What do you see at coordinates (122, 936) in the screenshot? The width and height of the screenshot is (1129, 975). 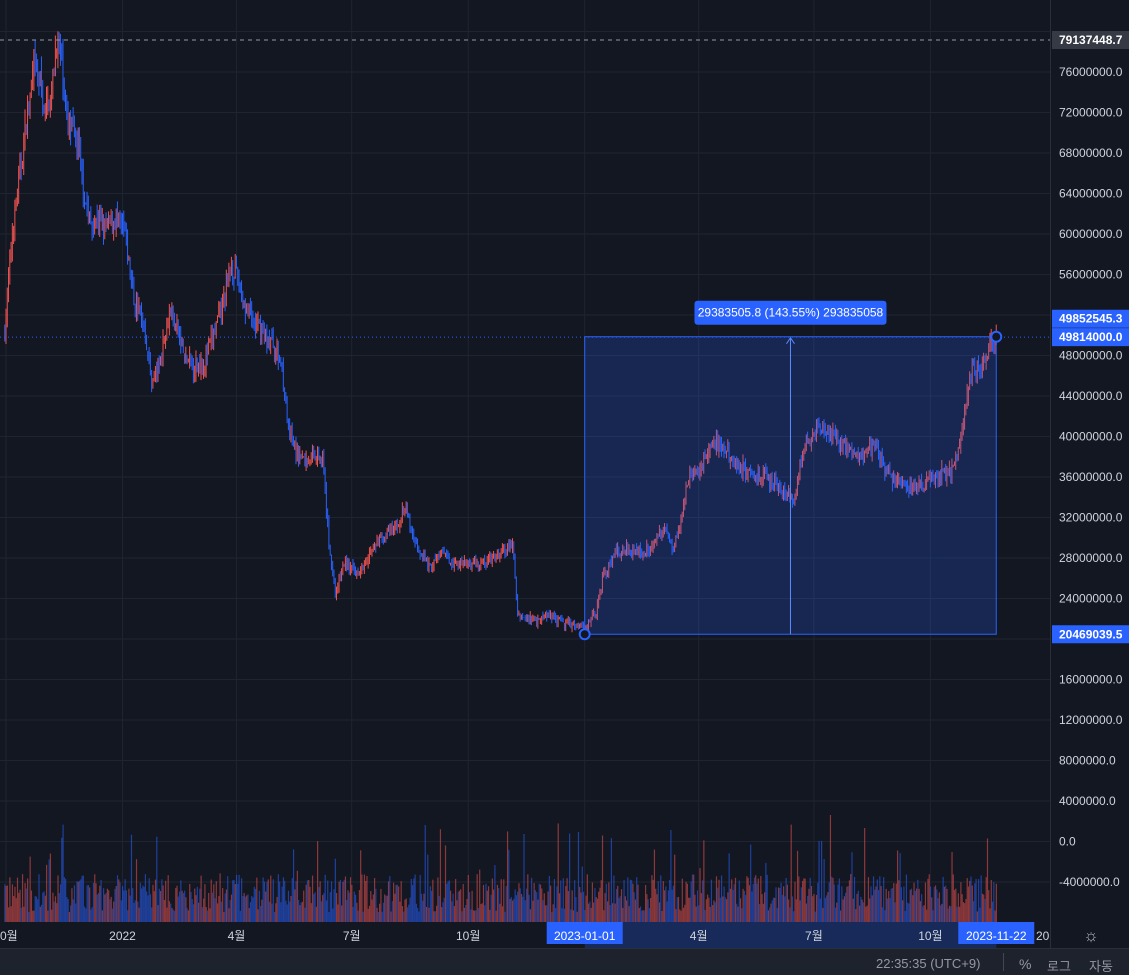 I see `x-tick-label: 2022` at bounding box center [122, 936].